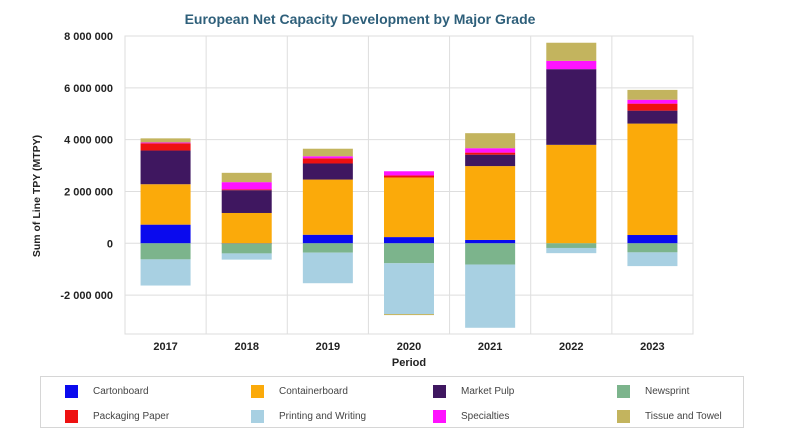 The image size is (800, 433). I want to click on legend-item-specialties: Specialties, so click(471, 416).